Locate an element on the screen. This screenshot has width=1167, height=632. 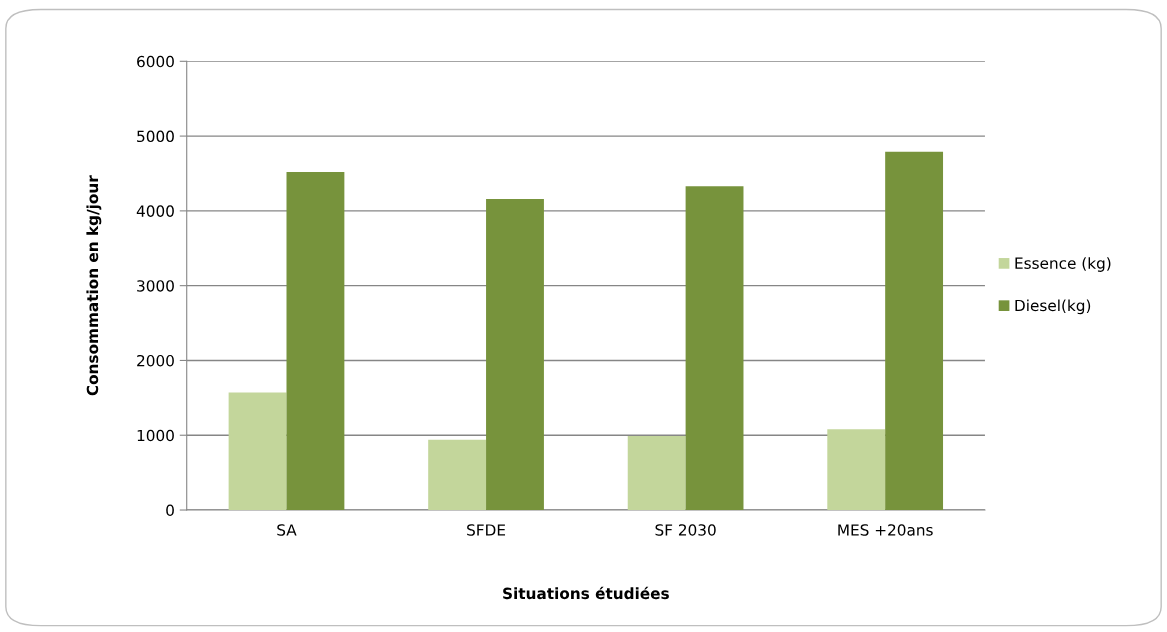
y-tick-label: 1000 is located at coordinates (155, 435).